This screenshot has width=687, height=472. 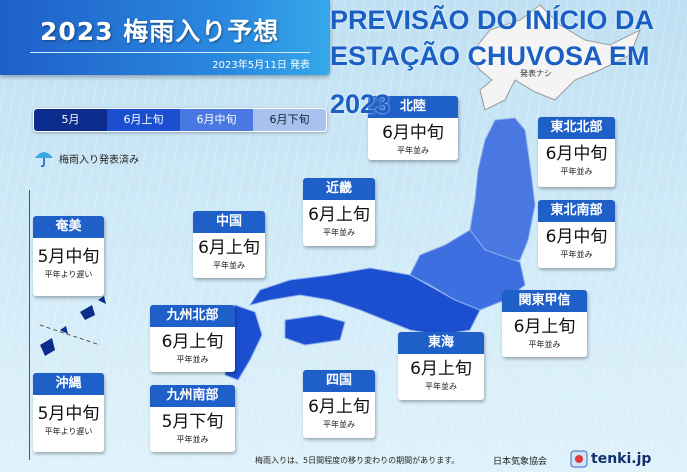 I want to click on region-card-chugoku: 中国 6月上旬平年並み, so click(x=229, y=244).